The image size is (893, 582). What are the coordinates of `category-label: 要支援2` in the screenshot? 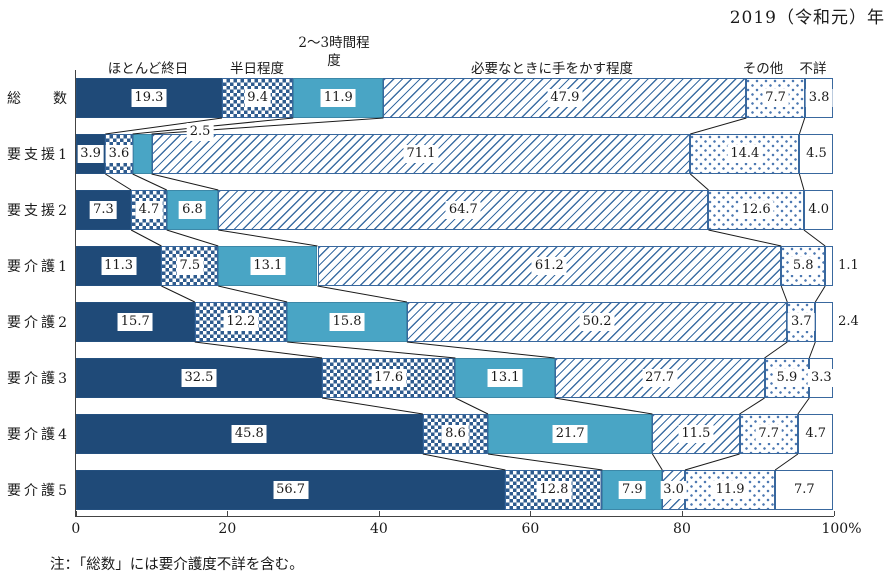 It's located at (37, 211).